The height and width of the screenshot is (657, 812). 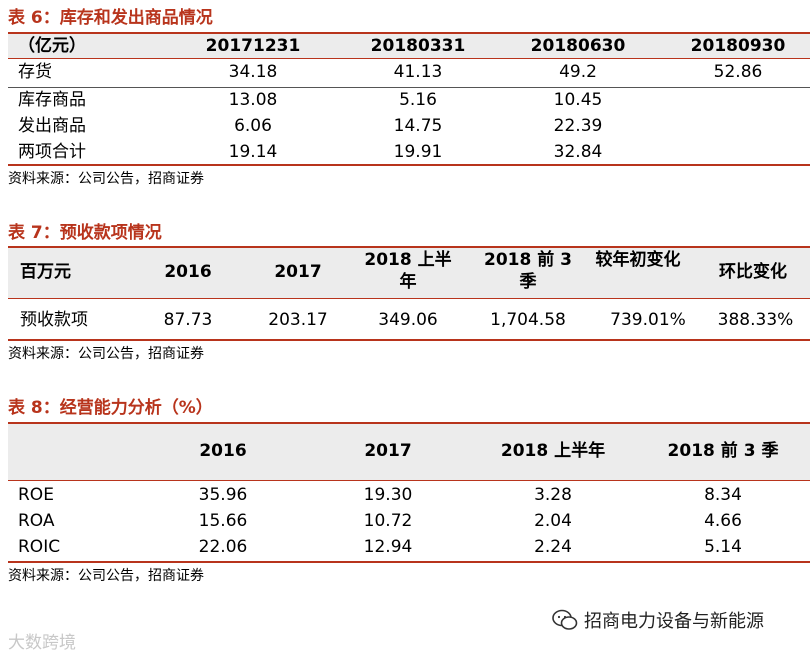 What do you see at coordinates (409, 165) in the screenshot?
I see `table6-bottom-rule` at bounding box center [409, 165].